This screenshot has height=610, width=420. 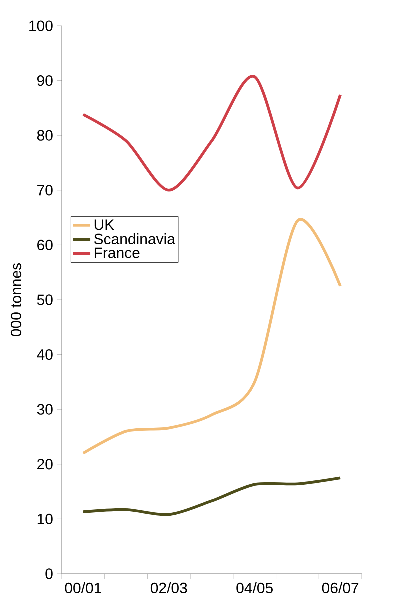 What do you see at coordinates (41, 26) in the screenshot?
I see `y-tick-label: 100` at bounding box center [41, 26].